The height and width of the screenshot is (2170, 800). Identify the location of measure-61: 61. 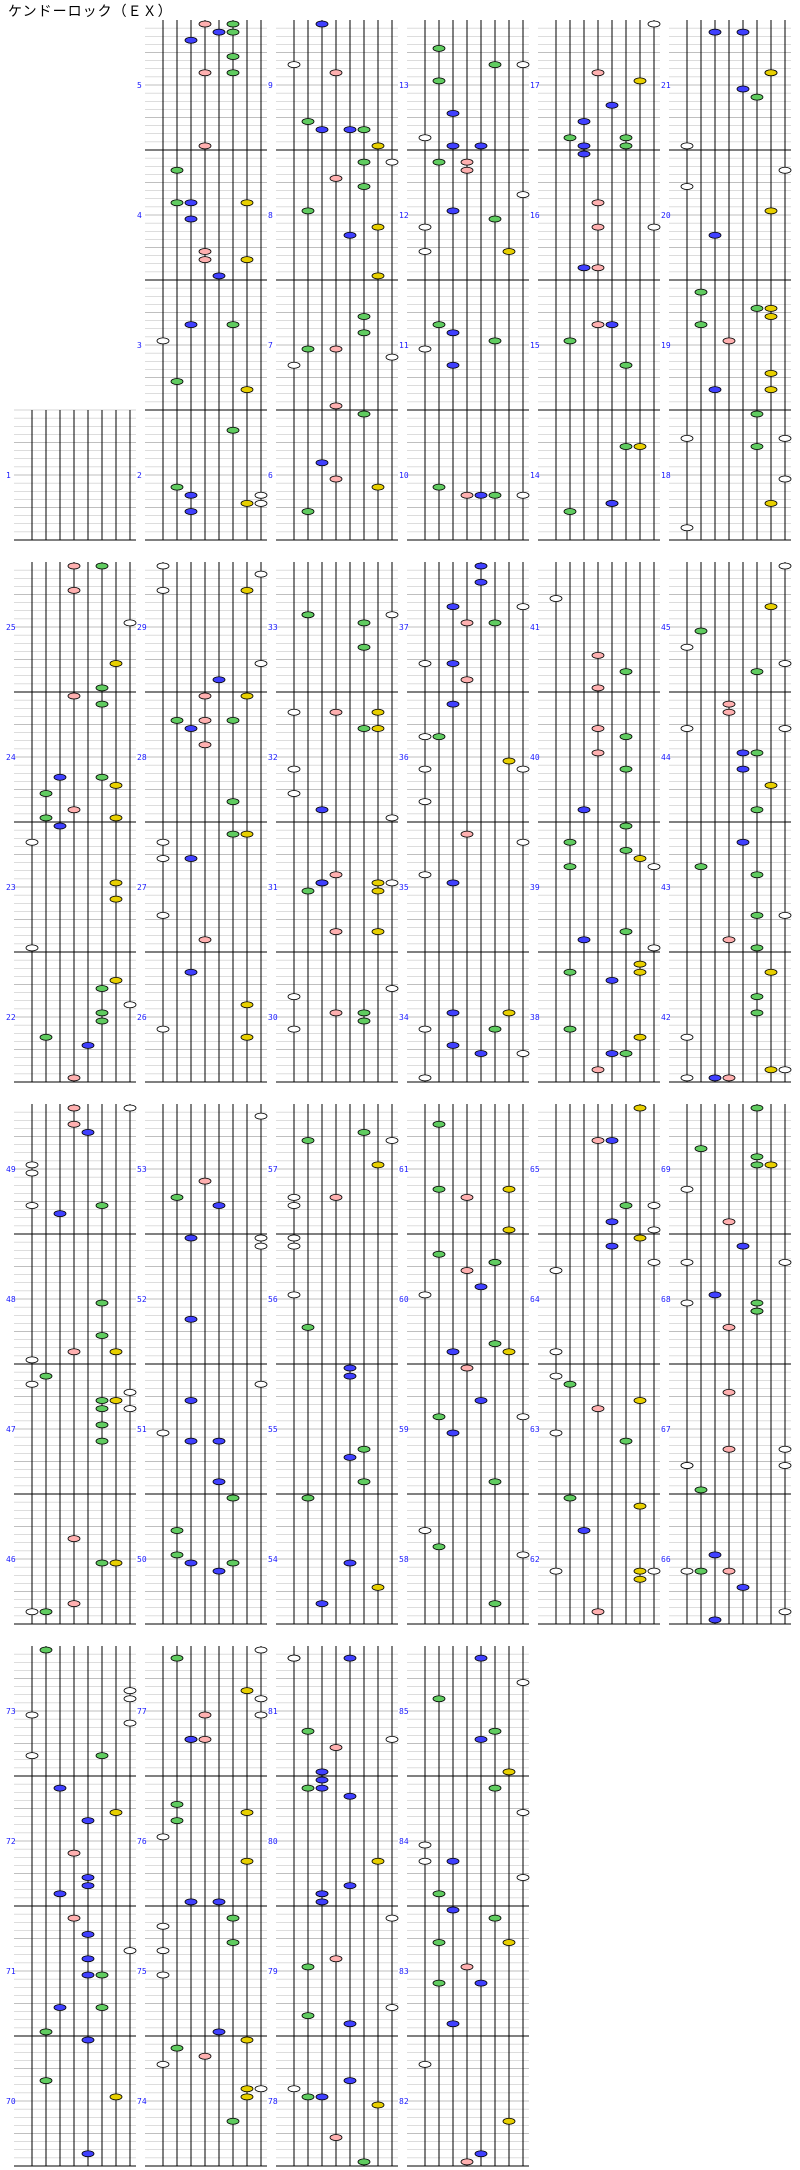
(464, 1169).